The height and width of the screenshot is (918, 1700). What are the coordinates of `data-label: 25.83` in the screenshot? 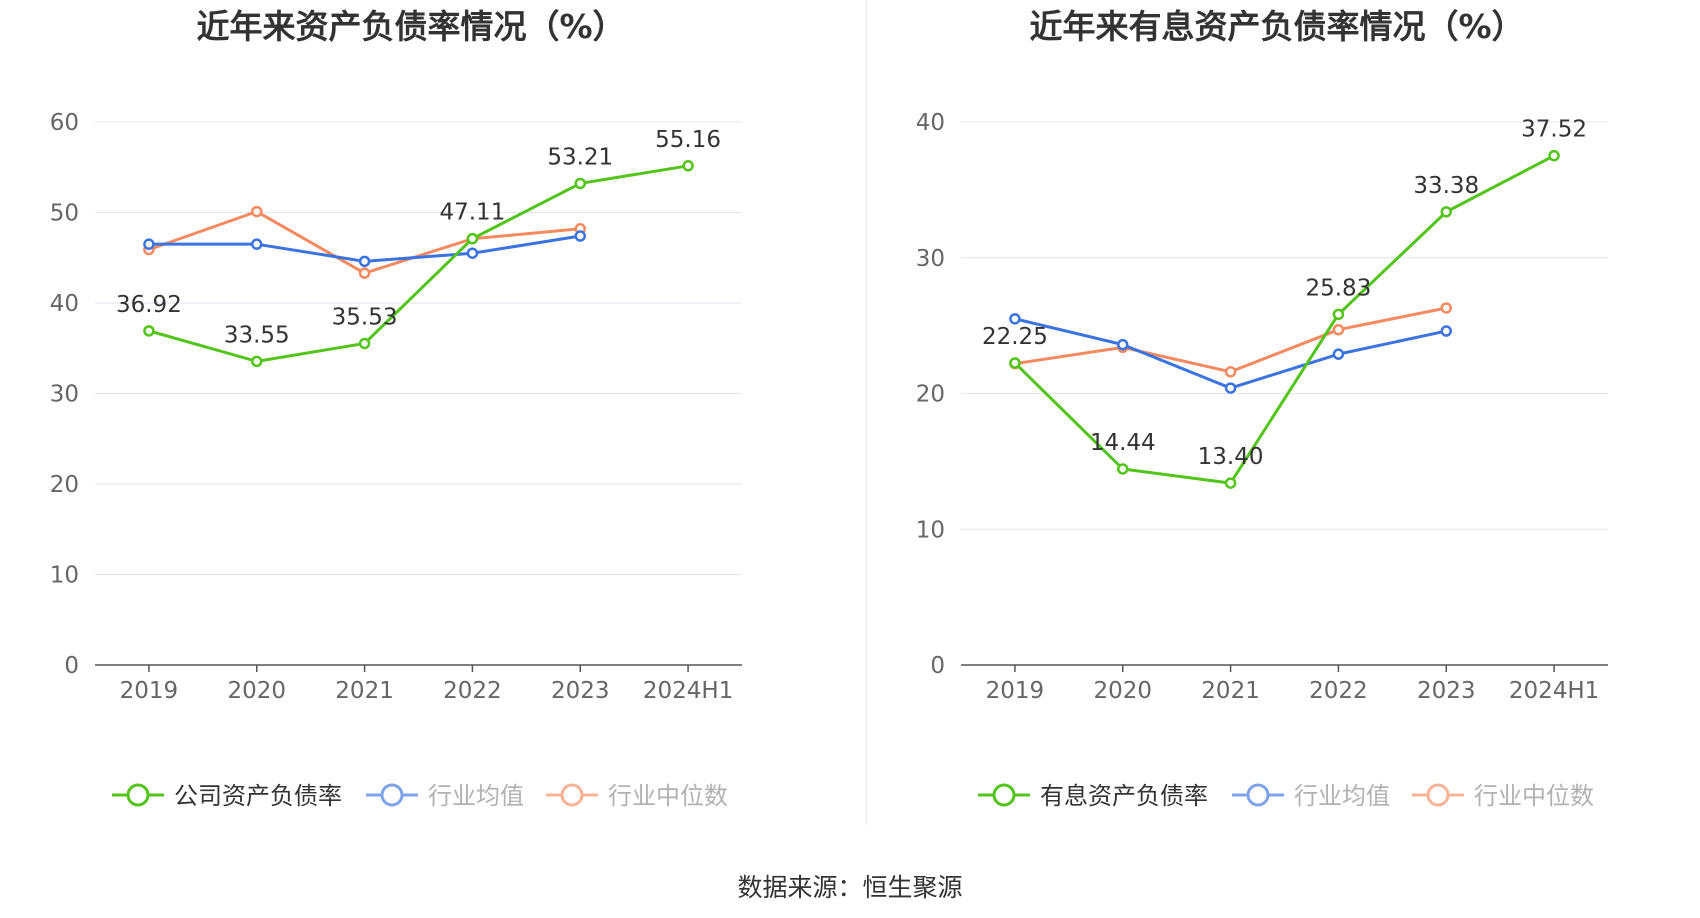 It's located at (1338, 288).